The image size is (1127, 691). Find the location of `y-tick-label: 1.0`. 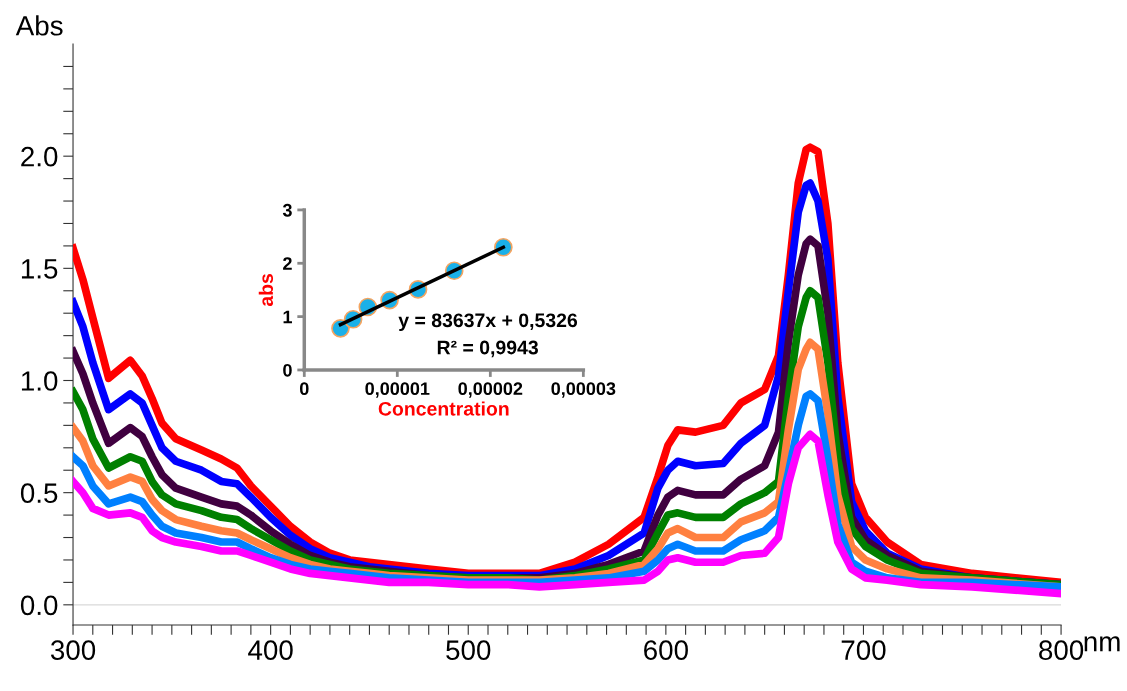

y-tick-label: 1.0 is located at coordinates (39, 381).